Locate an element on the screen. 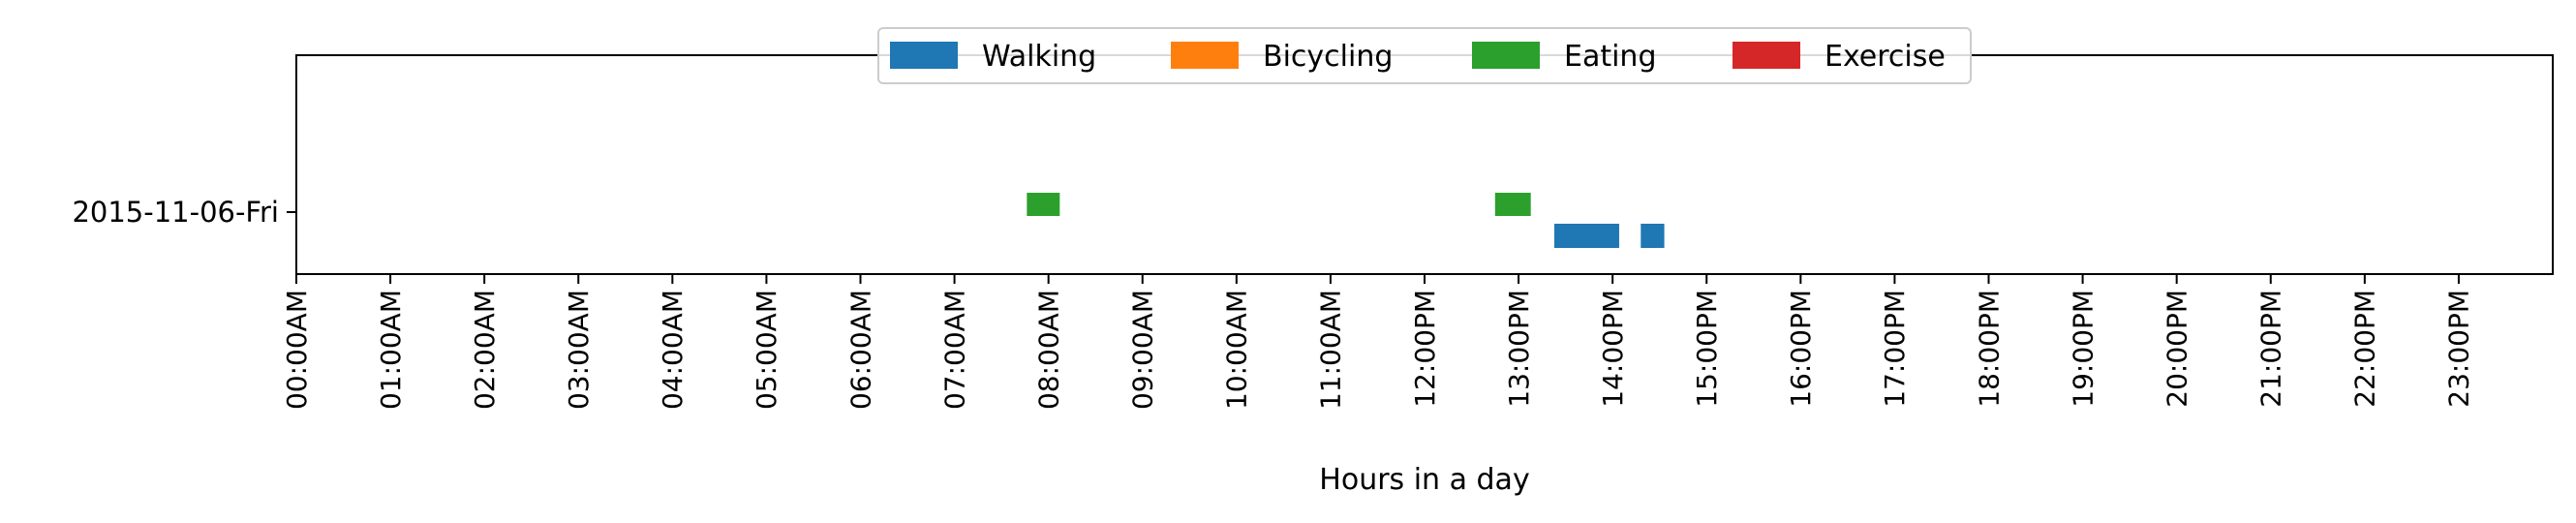 The width and height of the screenshot is (2576, 523). x-tick-label: 06:00AM is located at coordinates (860, 350).